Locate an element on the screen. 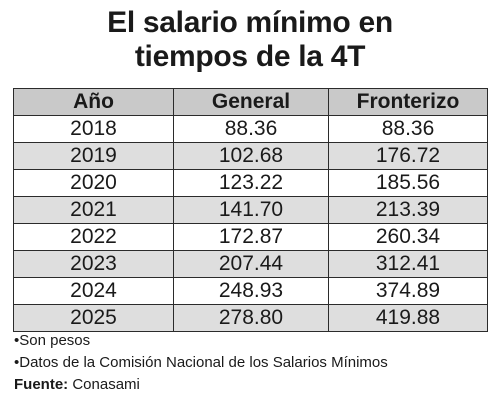  cell-year: 2025 is located at coordinates (93, 318).